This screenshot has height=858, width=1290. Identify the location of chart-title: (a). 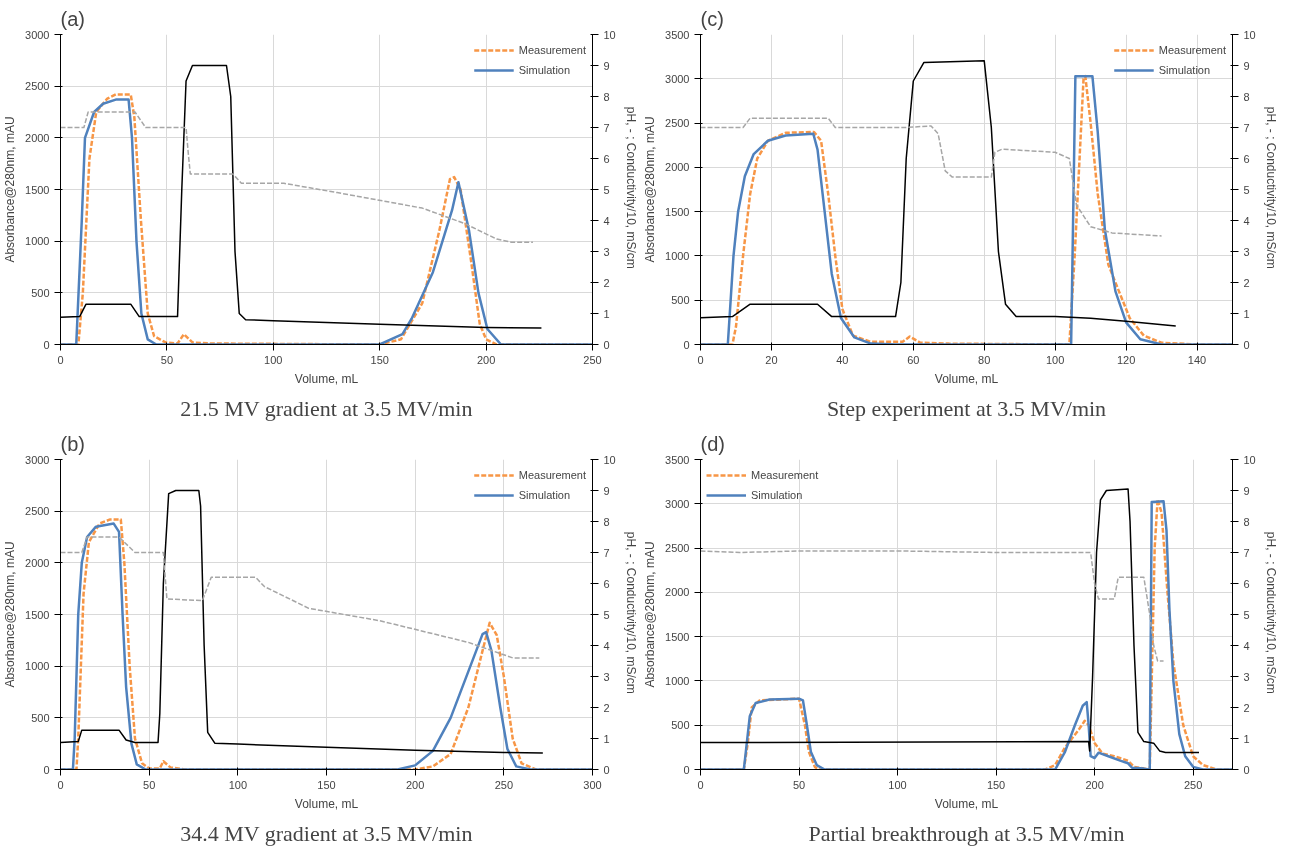
(72, 18).